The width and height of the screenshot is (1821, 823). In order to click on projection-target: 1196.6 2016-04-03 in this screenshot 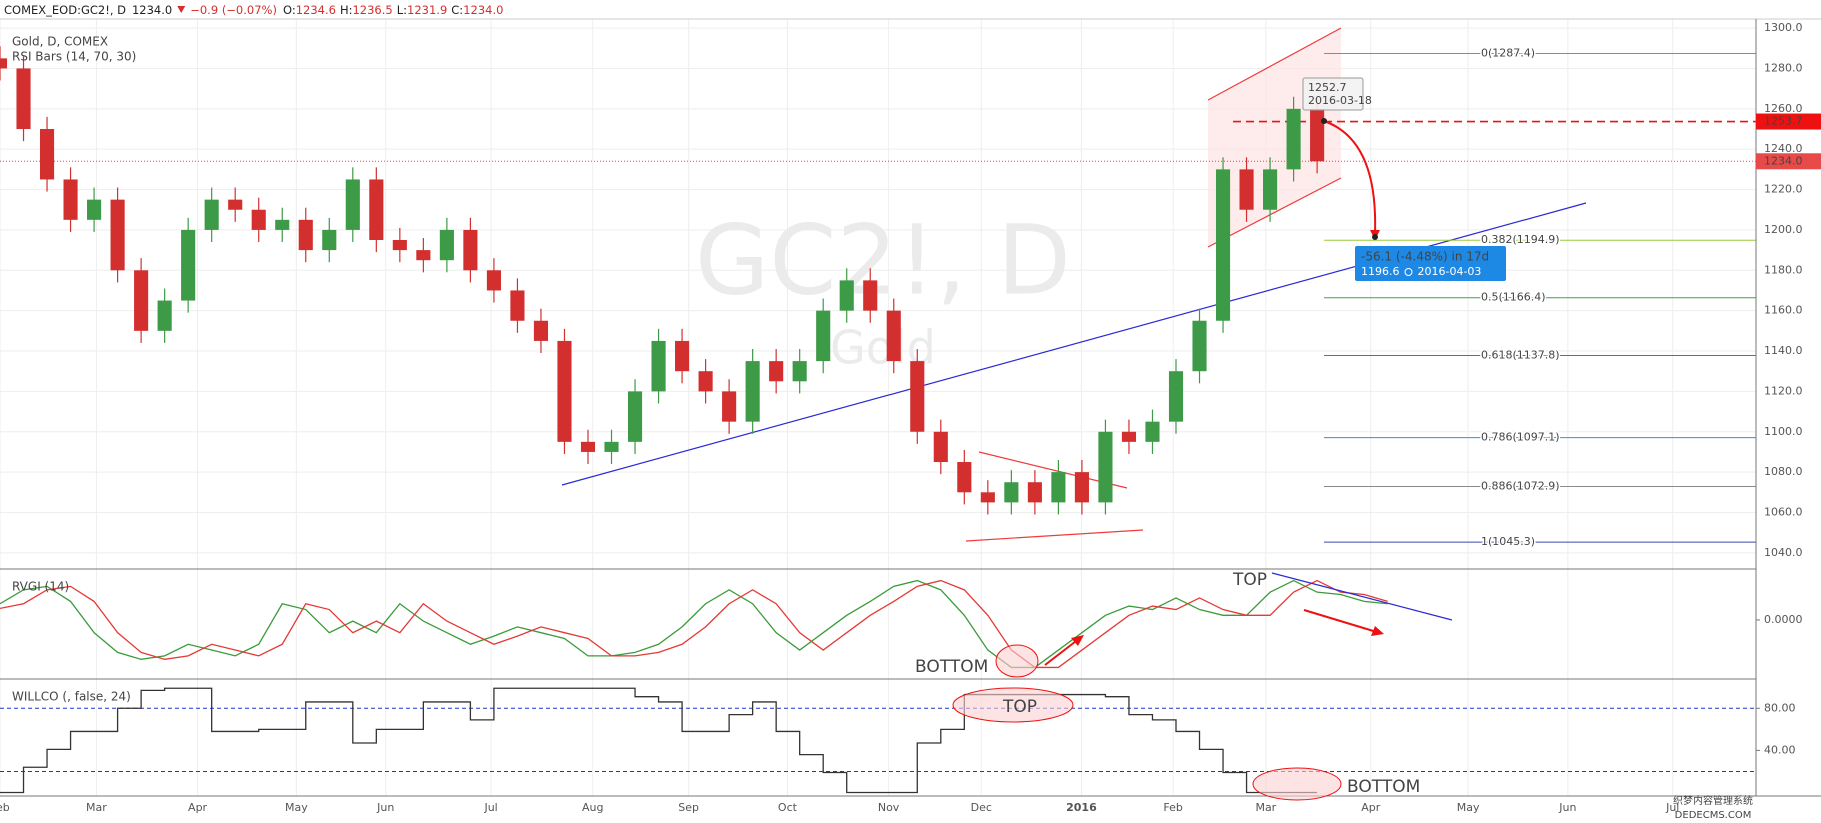, I will do `click(1421, 271)`.